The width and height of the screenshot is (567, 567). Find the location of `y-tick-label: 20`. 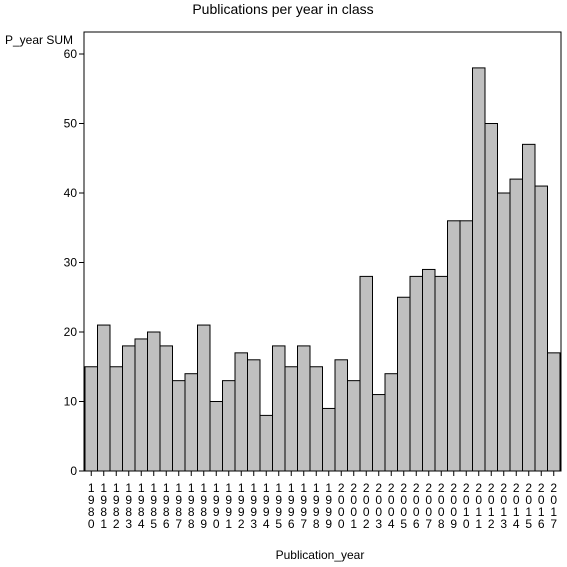

y-tick-label: 20 is located at coordinates (71, 332).